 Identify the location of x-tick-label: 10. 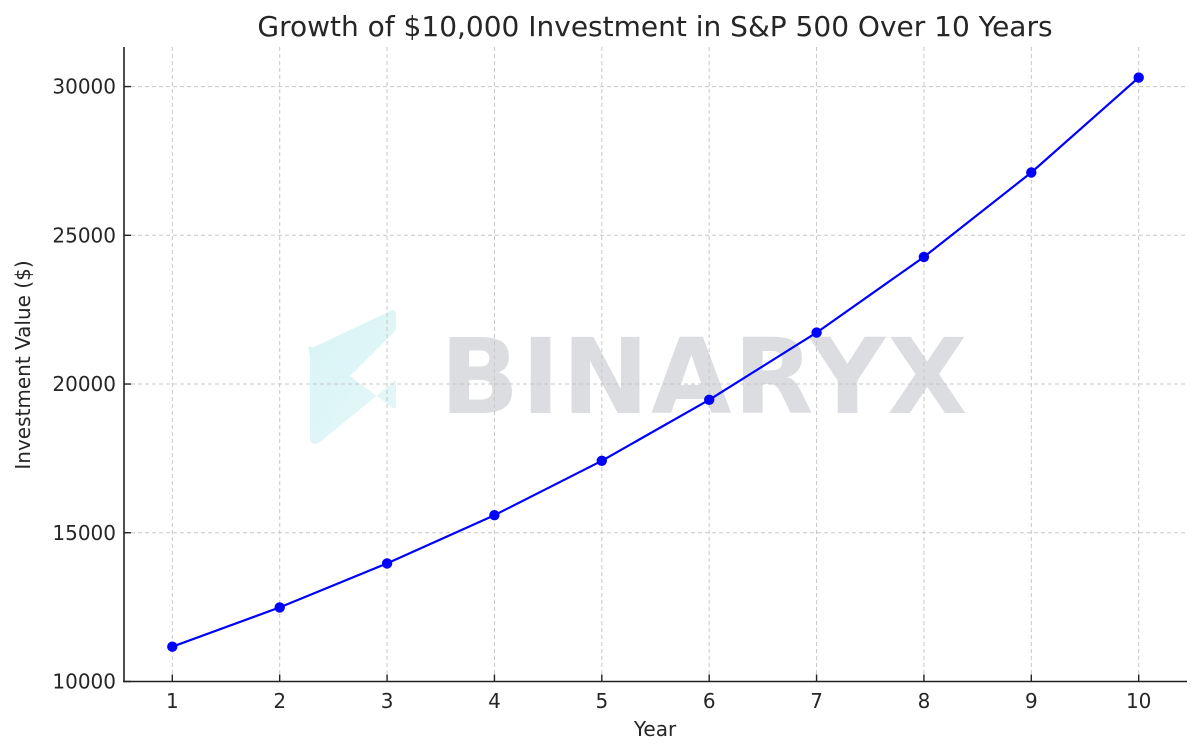
(1138, 701).